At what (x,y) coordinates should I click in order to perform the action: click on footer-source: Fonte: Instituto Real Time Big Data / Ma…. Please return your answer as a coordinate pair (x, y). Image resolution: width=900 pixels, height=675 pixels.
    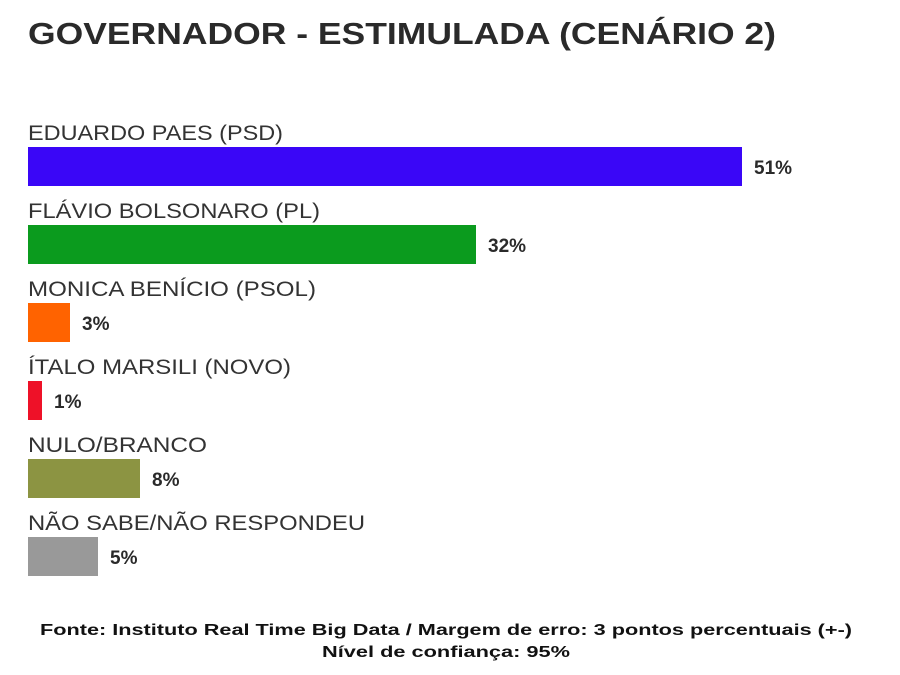
    Looking at the image, I should click on (446, 630).